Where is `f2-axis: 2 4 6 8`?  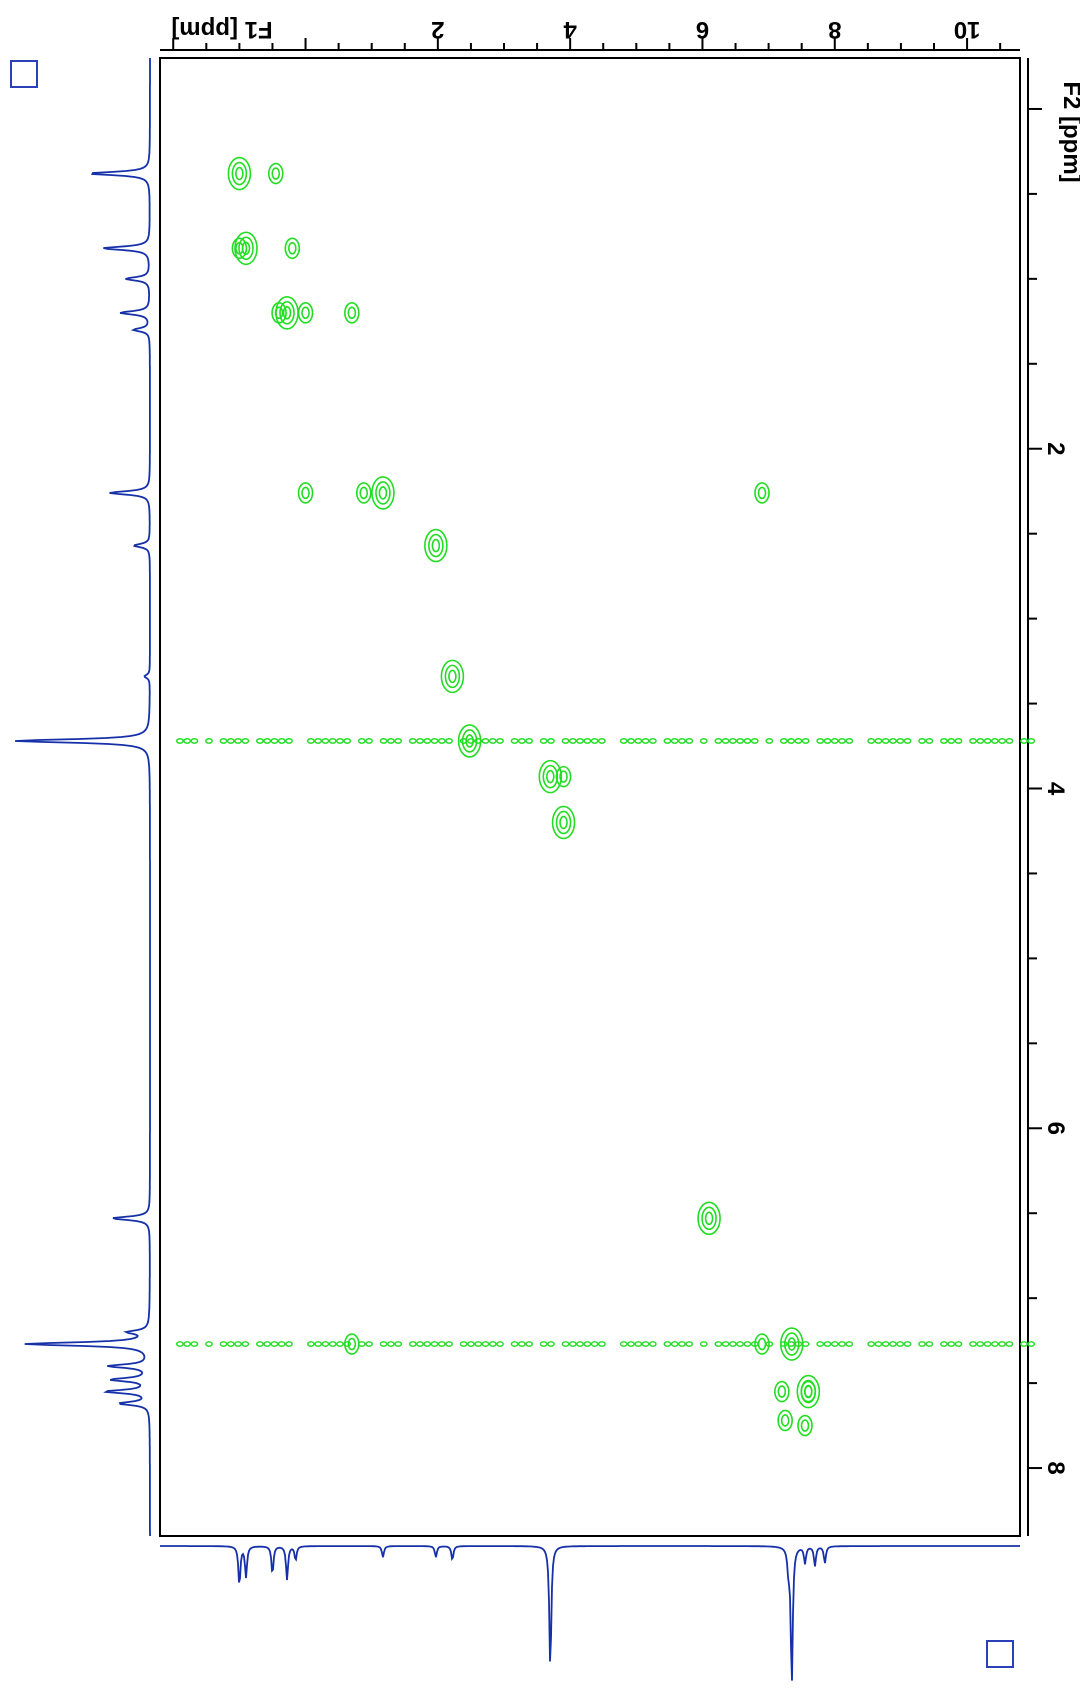
f2-axis: 2 4 6 8 is located at coordinates (1048, 797).